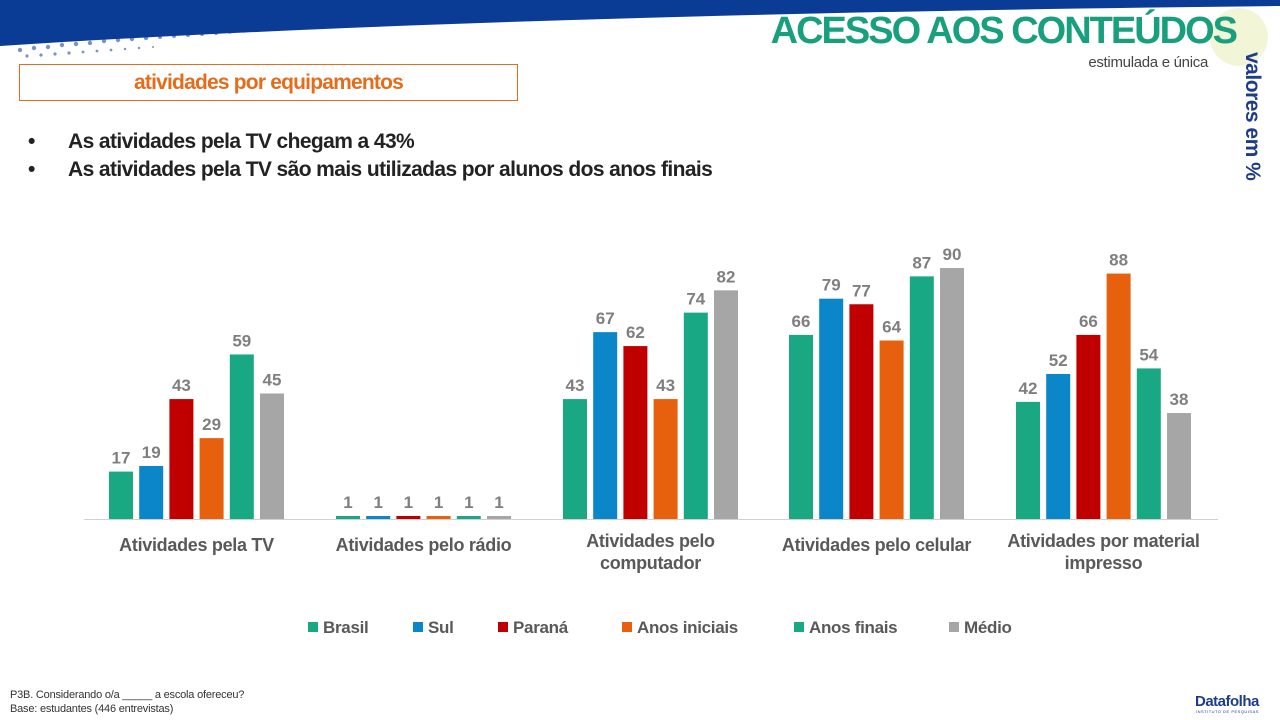 The width and height of the screenshot is (1280, 720). What do you see at coordinates (241, 141) in the screenshot?
I see `bullet-text: As atividades pela TV chegam a 43%` at bounding box center [241, 141].